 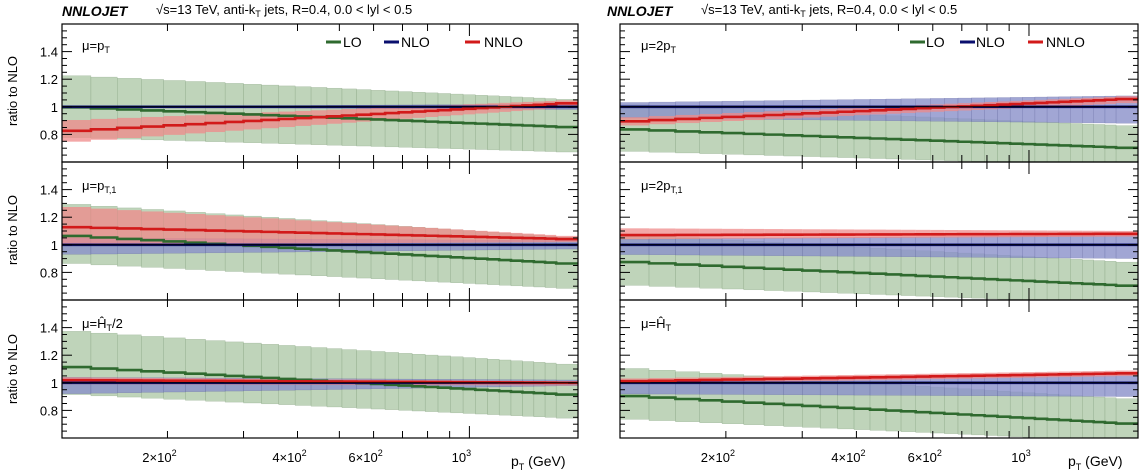 I want to click on ylabel-row1: ratio to NLO, so click(x=12, y=91).